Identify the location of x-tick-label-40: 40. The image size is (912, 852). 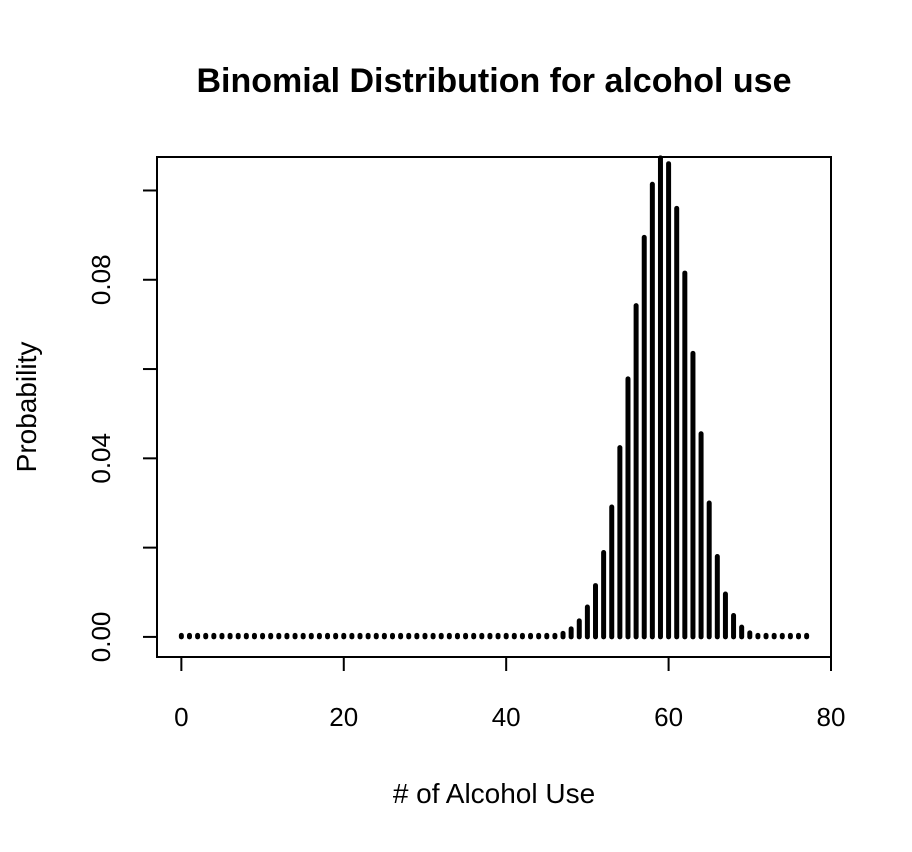
(506, 717).